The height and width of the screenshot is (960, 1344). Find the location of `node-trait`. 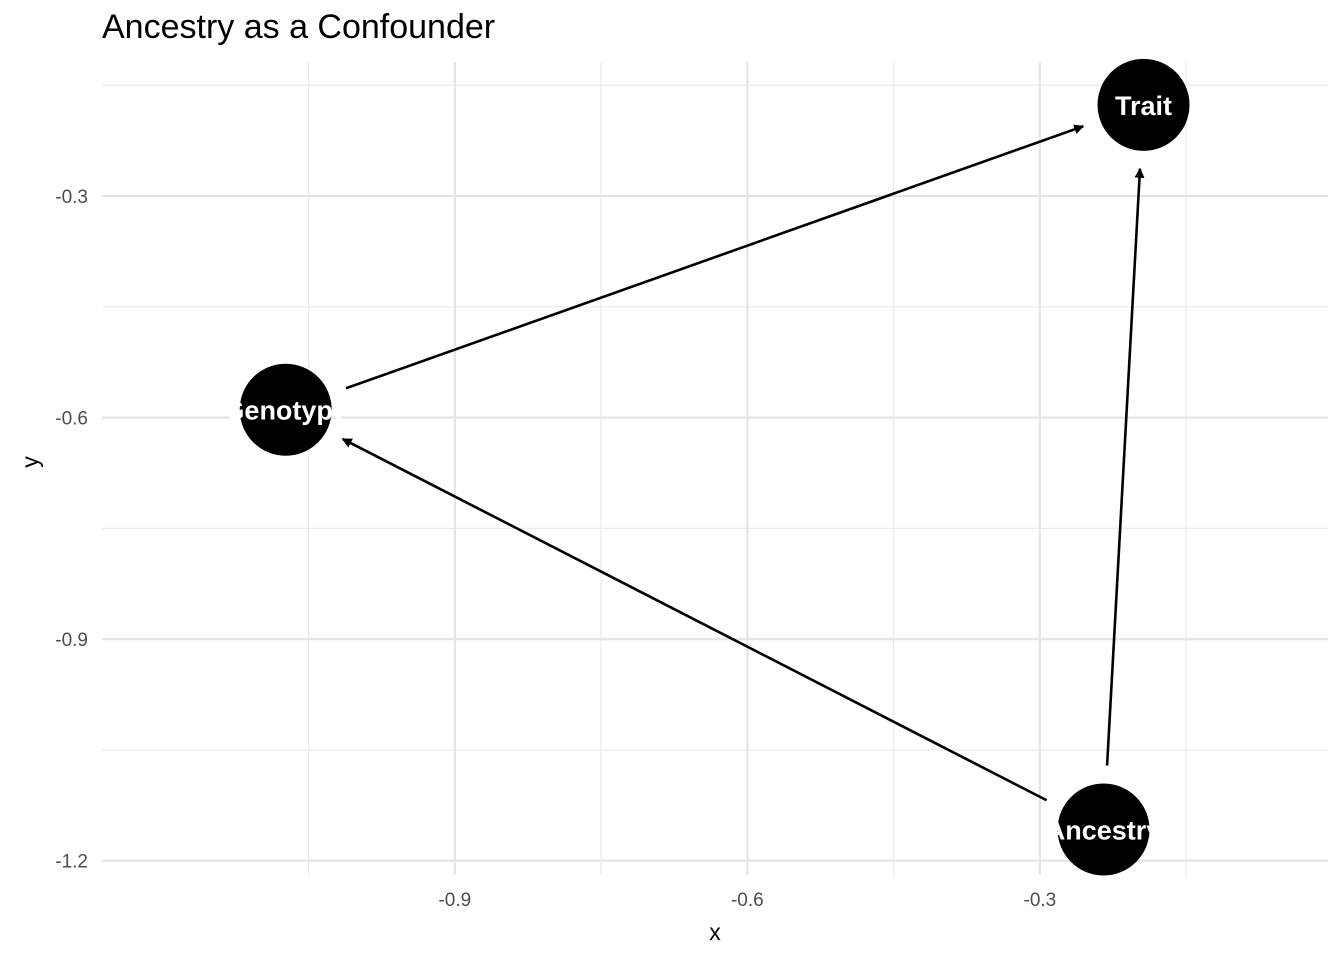

node-trait is located at coordinates (1143, 104).